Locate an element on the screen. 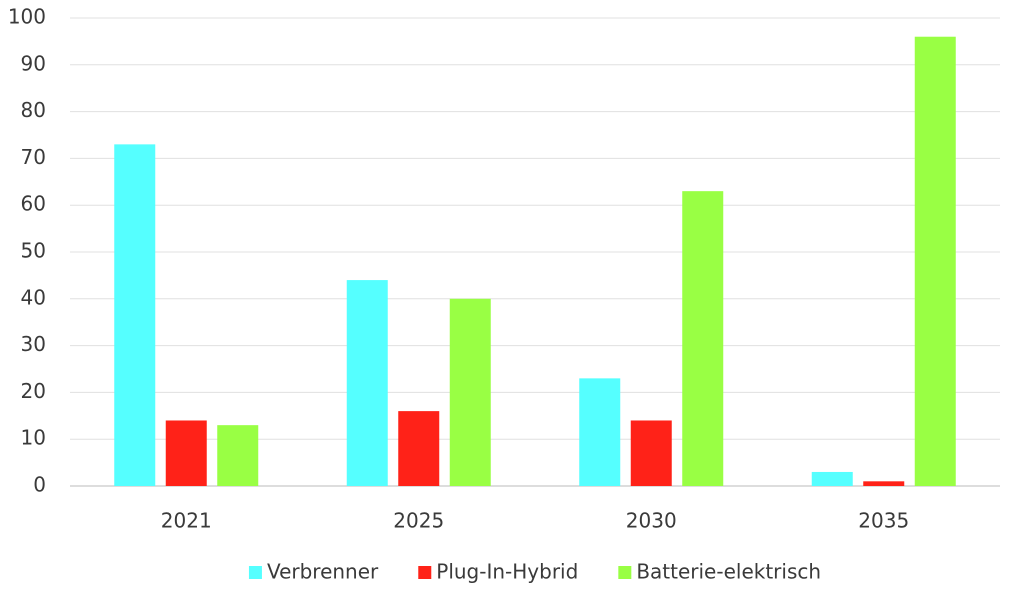 Image resolution: width=1021 pixels, height=601 pixels. x-tick-label: 2021 is located at coordinates (186, 521).